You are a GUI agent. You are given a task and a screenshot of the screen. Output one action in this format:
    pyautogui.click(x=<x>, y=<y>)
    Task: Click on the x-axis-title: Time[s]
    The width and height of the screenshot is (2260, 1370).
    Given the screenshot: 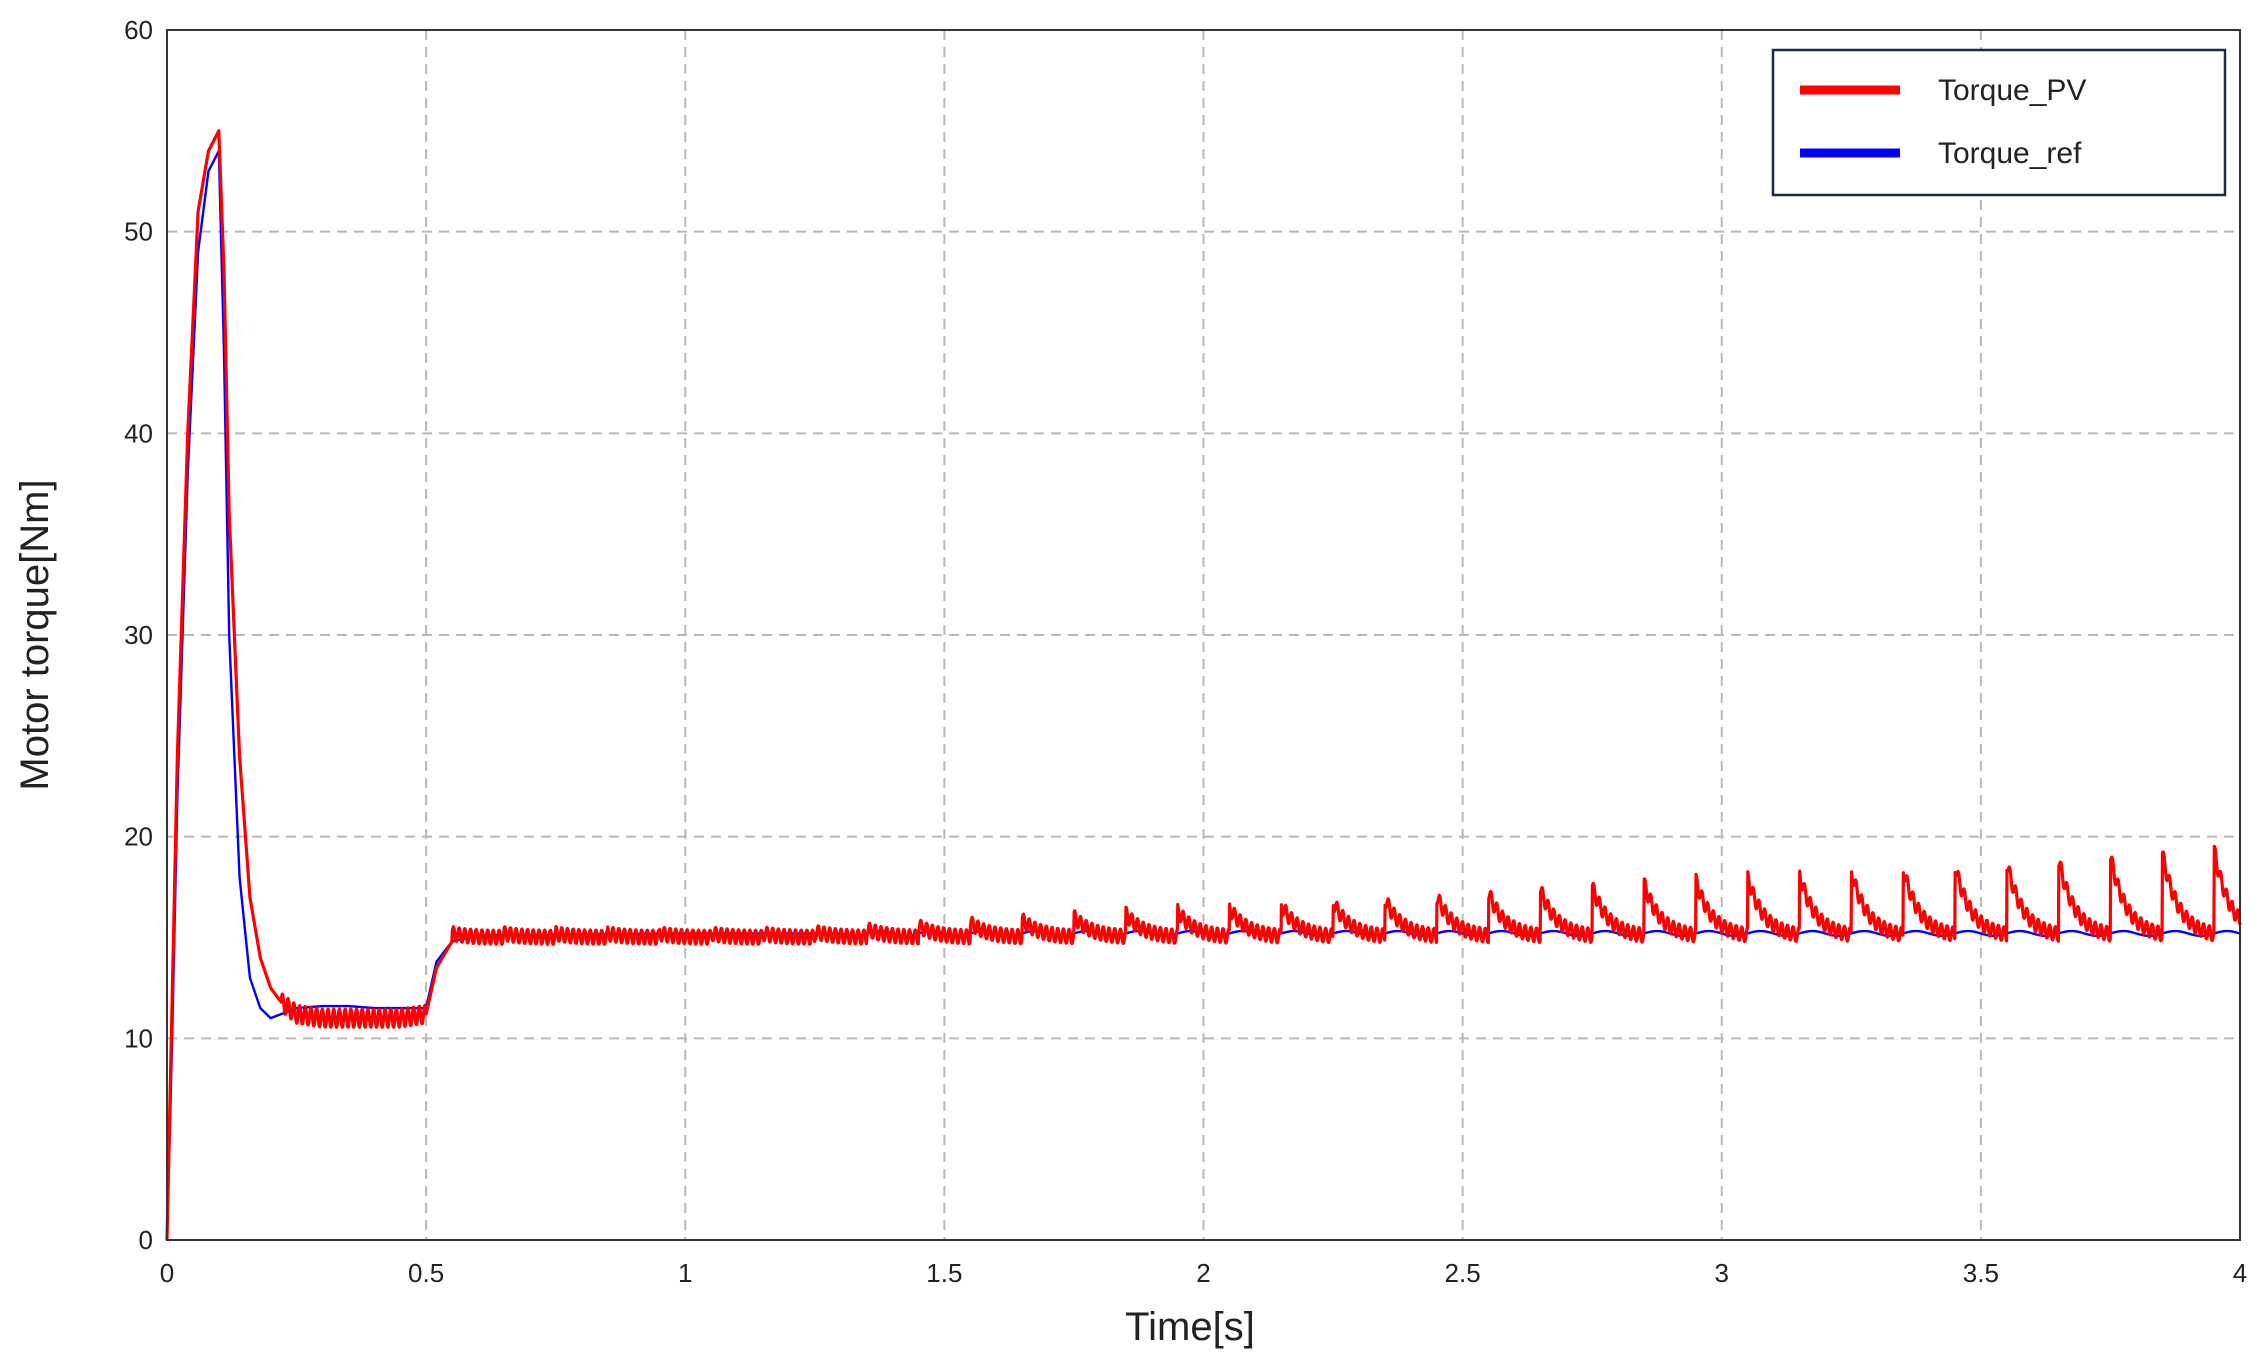 What is the action you would take?
    pyautogui.click(x=1190, y=1327)
    